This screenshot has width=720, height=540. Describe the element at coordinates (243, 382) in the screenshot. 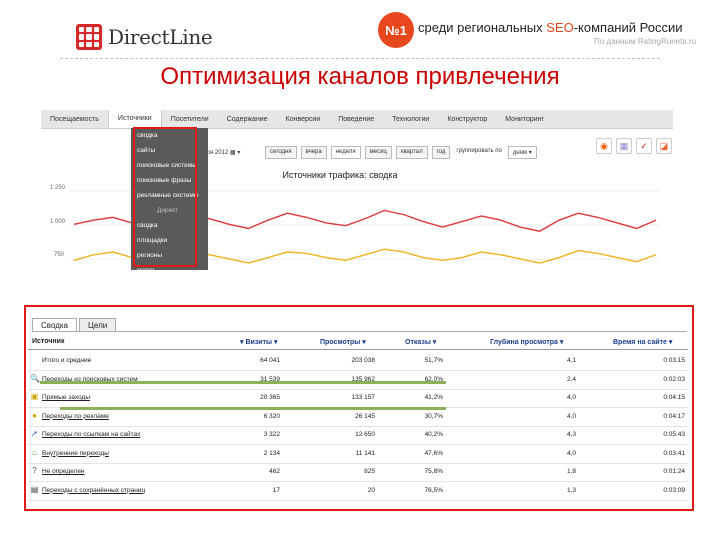

I see `highlight-underline` at that location.